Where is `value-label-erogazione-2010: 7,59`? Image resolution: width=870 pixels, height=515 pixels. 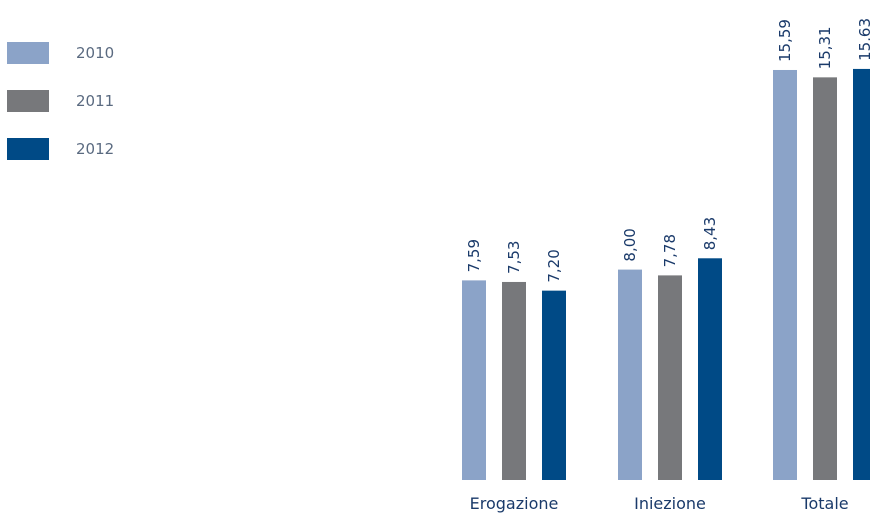
value-label-erogazione-2010: 7,59 is located at coordinates (474, 255).